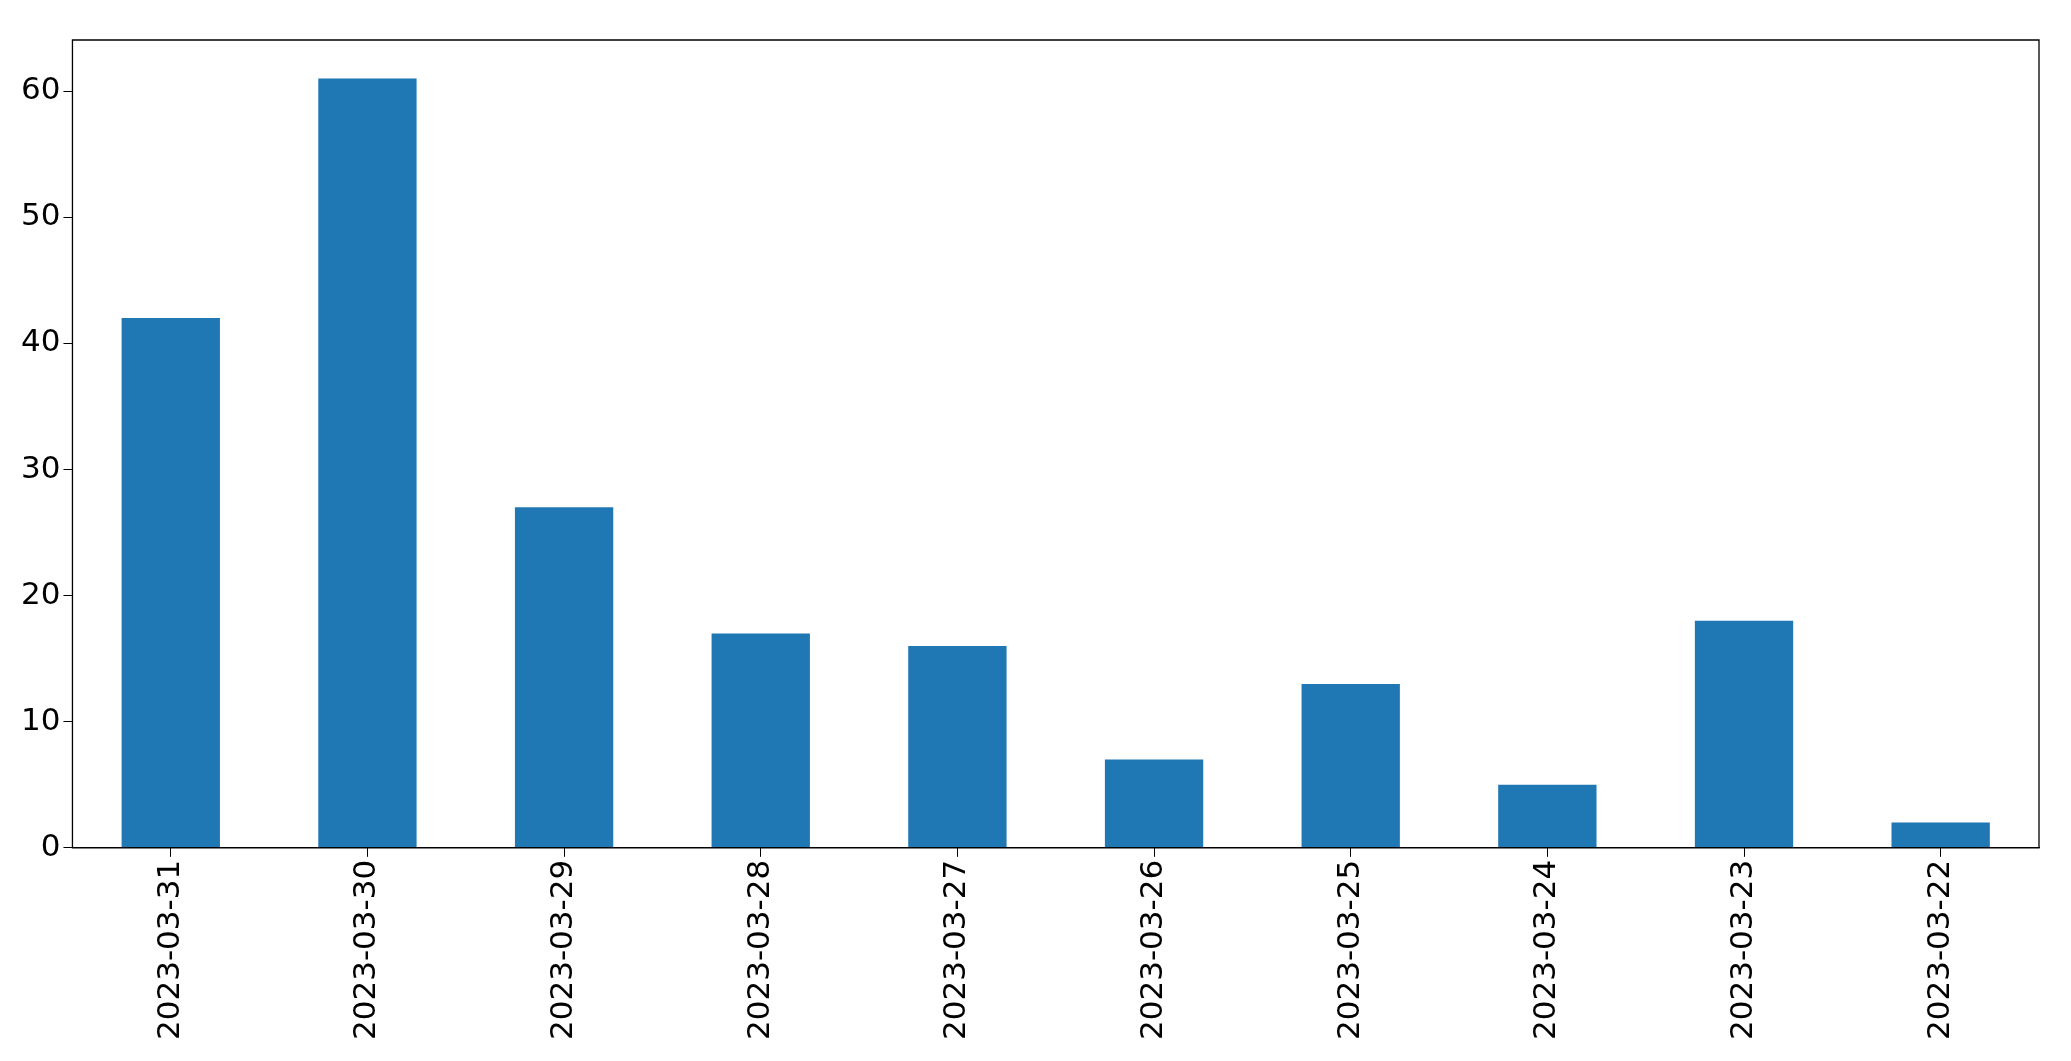  Describe the element at coordinates (1741, 950) in the screenshot. I see `x-tick-label: 2023-03-23` at that location.